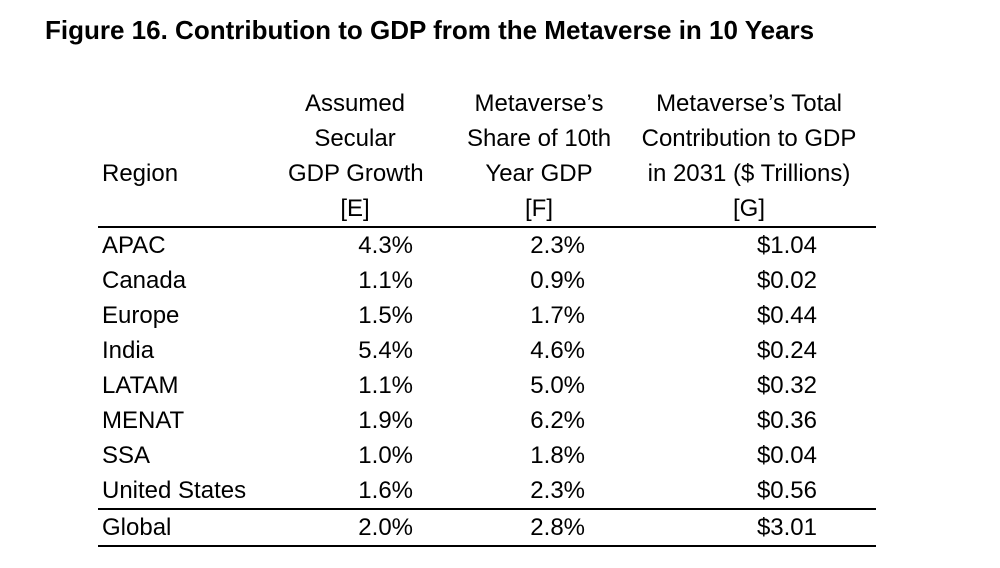 The height and width of the screenshot is (568, 1000). Describe the element at coordinates (143, 420) in the screenshot. I see `cell-region: MENAT` at that location.